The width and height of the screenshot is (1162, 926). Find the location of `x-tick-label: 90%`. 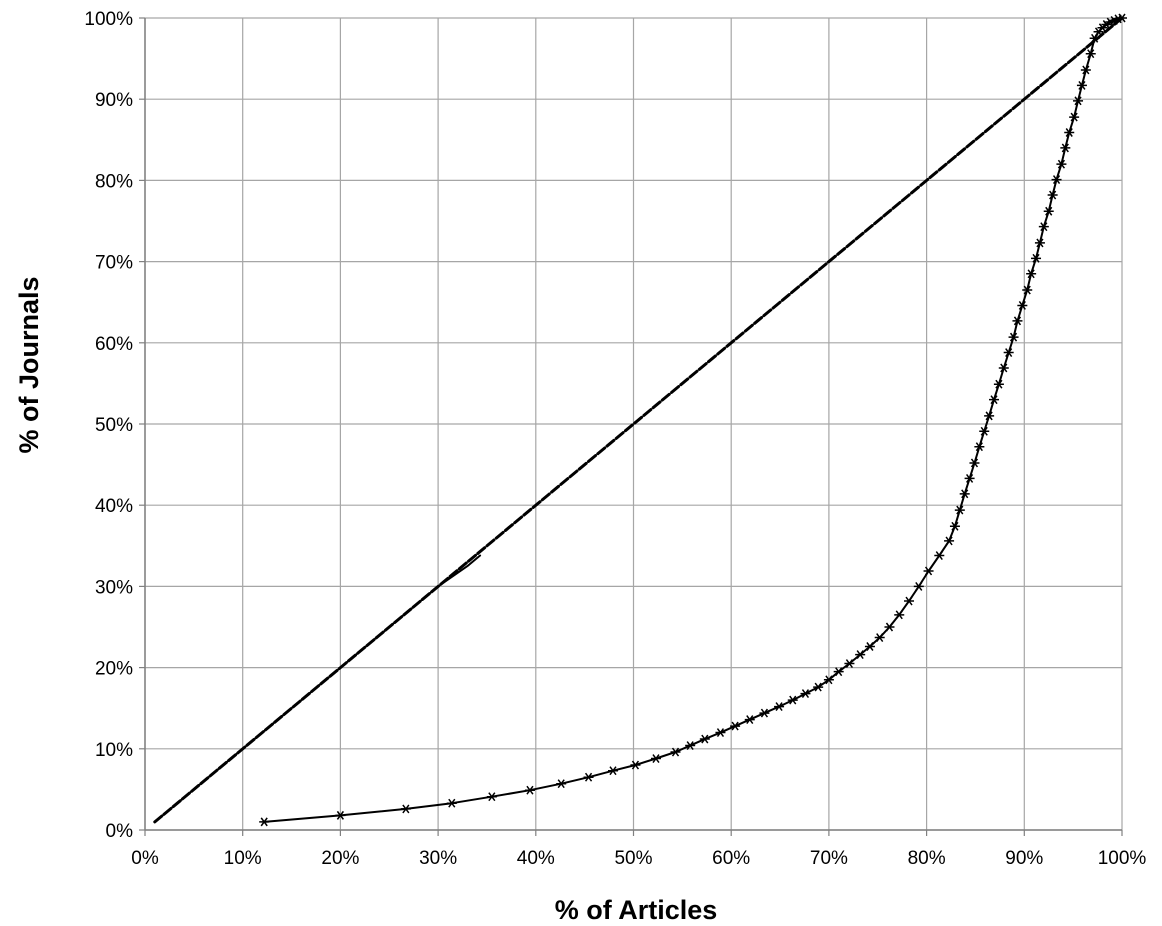

x-tick-label: 90% is located at coordinates (1024, 858).